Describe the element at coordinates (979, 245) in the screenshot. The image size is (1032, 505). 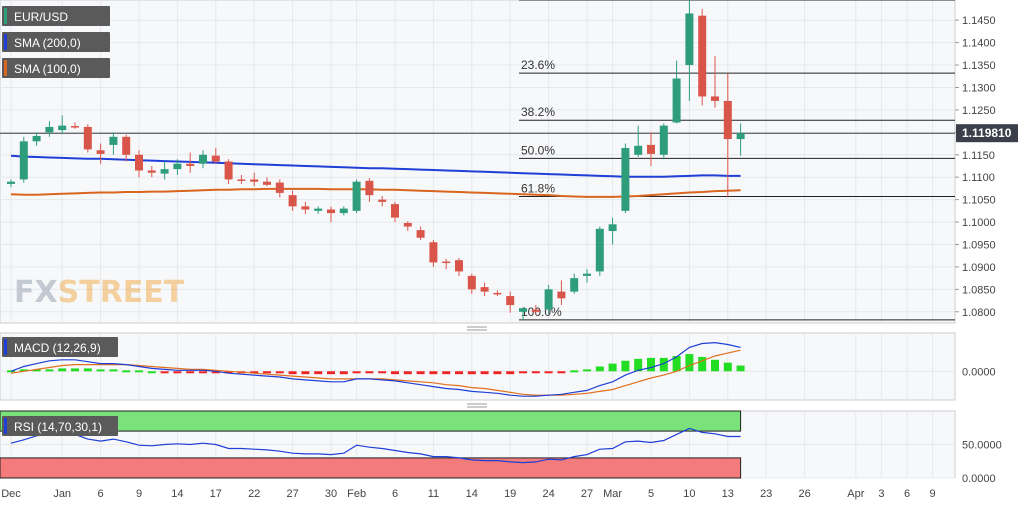
I see `y-tick-label: 1.0950` at that location.